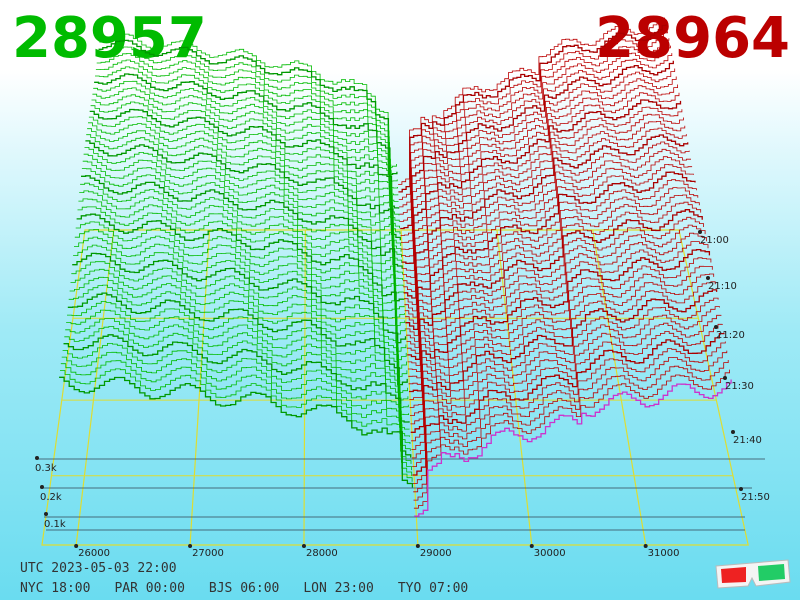  Describe the element at coordinates (730, 335) in the screenshot. I see `time-tick-label: 21:20` at that location.